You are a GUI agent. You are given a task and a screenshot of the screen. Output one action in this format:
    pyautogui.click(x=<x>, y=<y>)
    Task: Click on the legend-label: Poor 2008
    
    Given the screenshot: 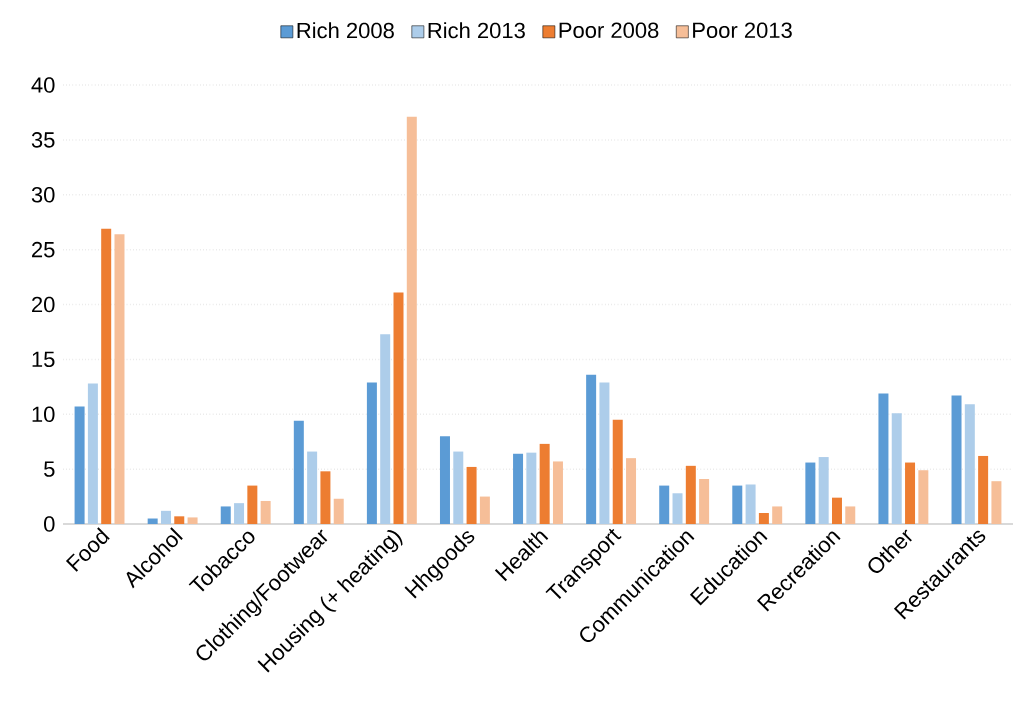 What is the action you would take?
    pyautogui.click(x=609, y=30)
    